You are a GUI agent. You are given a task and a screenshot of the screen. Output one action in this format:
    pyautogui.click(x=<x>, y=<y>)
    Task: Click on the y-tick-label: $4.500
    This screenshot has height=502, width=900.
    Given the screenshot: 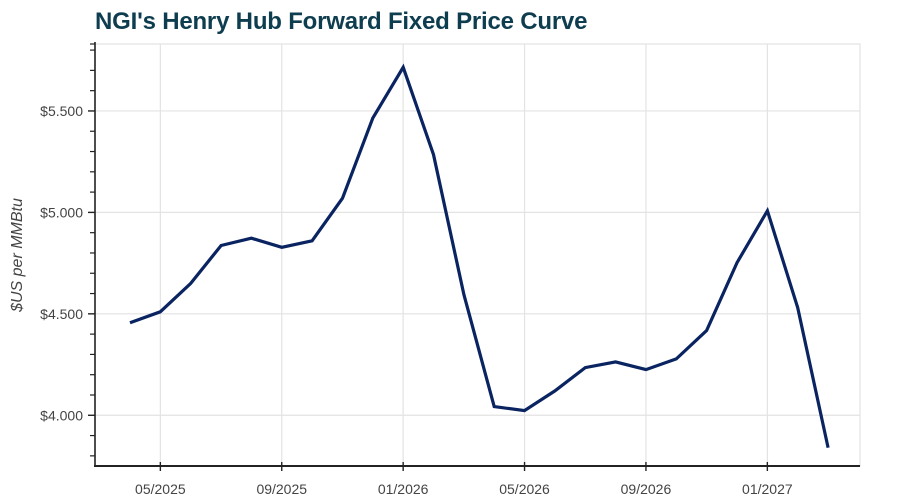 What is the action you would take?
    pyautogui.click(x=61, y=314)
    